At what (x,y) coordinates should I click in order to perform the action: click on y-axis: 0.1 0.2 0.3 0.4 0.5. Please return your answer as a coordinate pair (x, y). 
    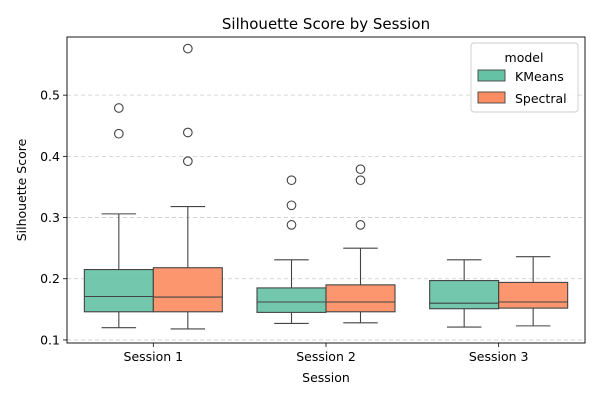
    Looking at the image, I should click on (53, 217).